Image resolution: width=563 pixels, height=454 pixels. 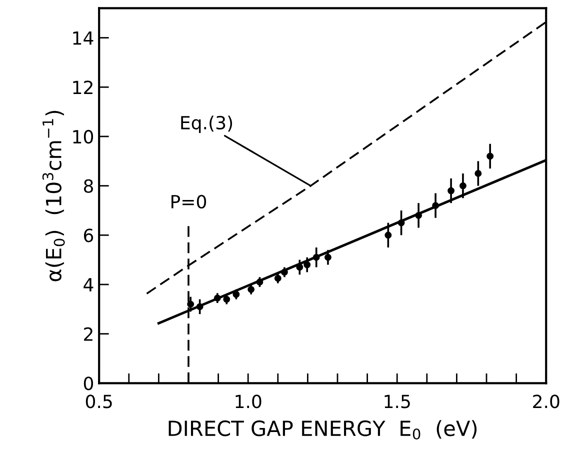 What do you see at coordinates (189, 201) in the screenshot?
I see `annotation: P=0` at bounding box center [189, 201].